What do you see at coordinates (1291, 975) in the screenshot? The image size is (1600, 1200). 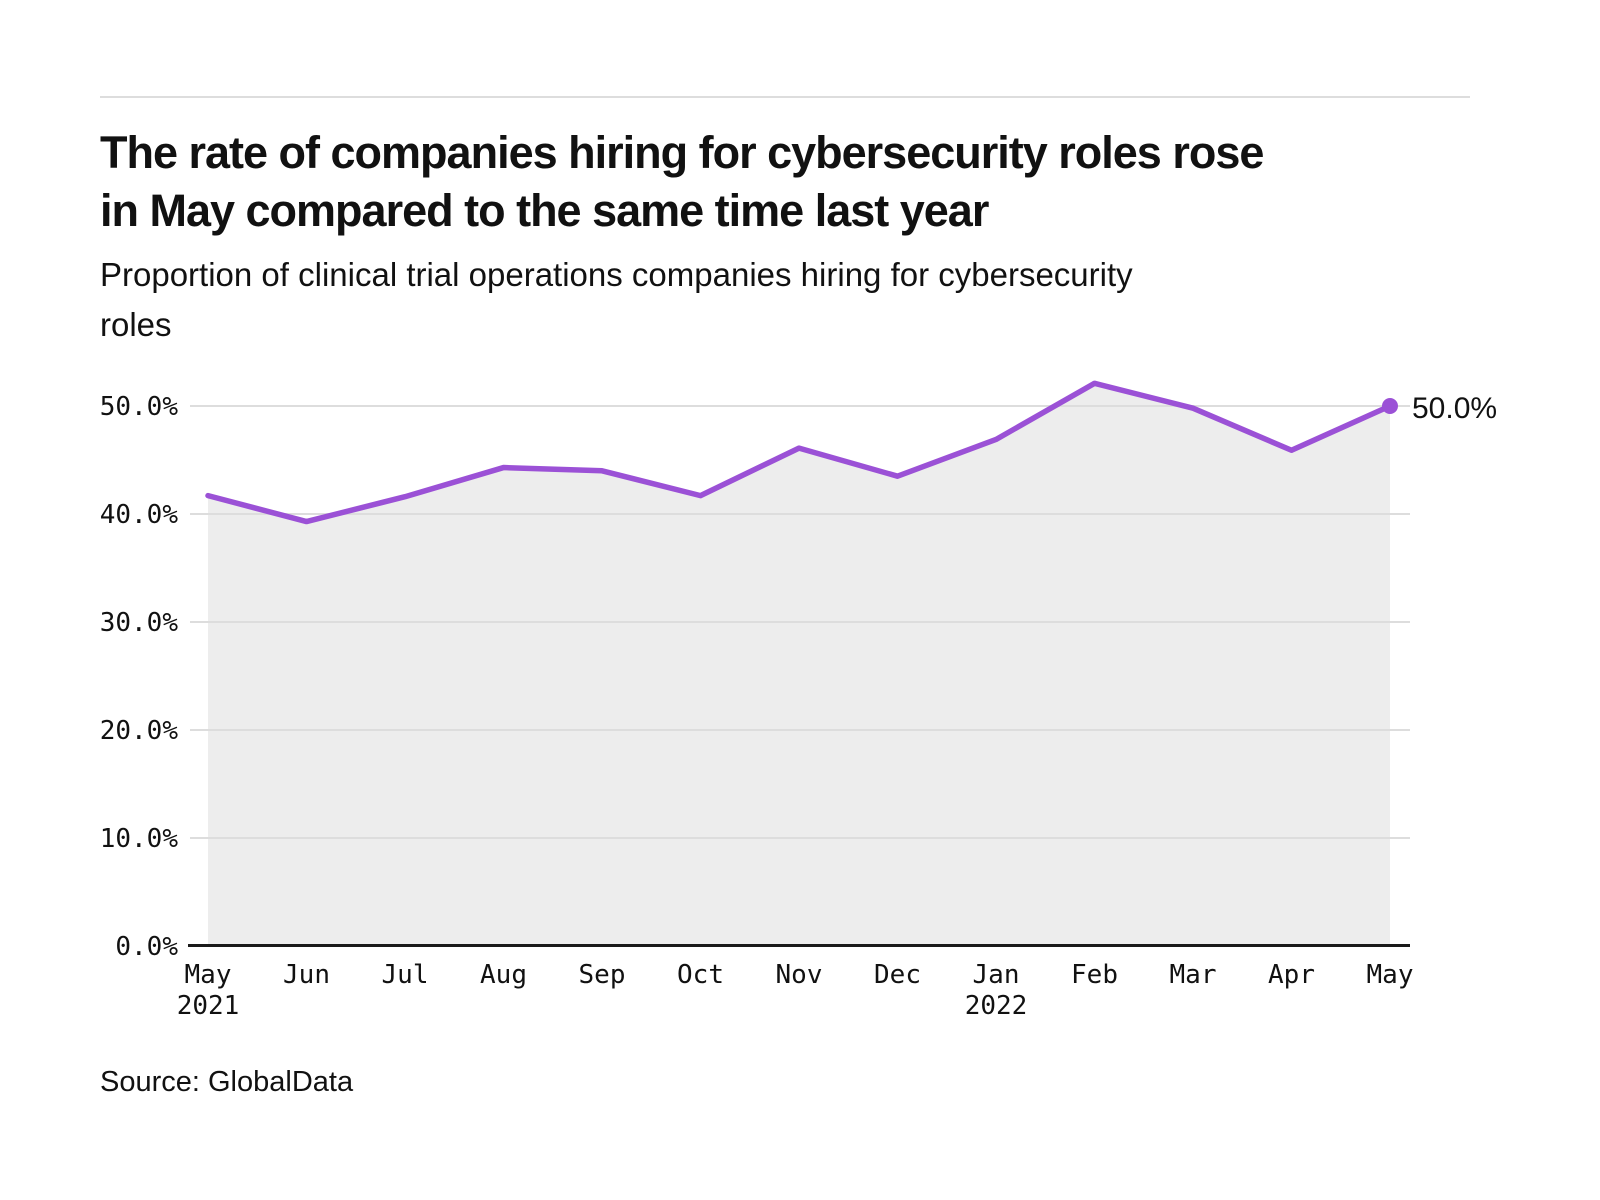 I see `x-axis-label-apr: Apr` at bounding box center [1291, 975].